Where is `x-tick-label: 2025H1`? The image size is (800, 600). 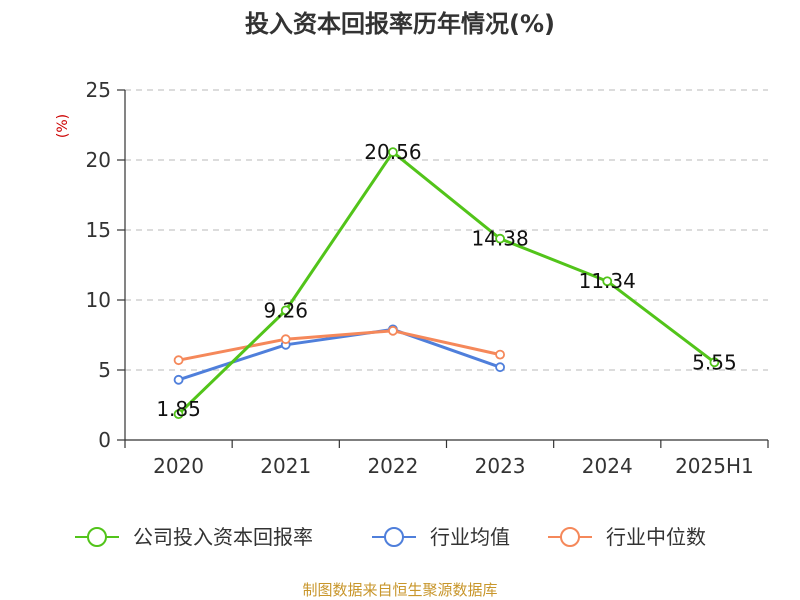
x-tick-label: 2025H1 is located at coordinates (714, 466).